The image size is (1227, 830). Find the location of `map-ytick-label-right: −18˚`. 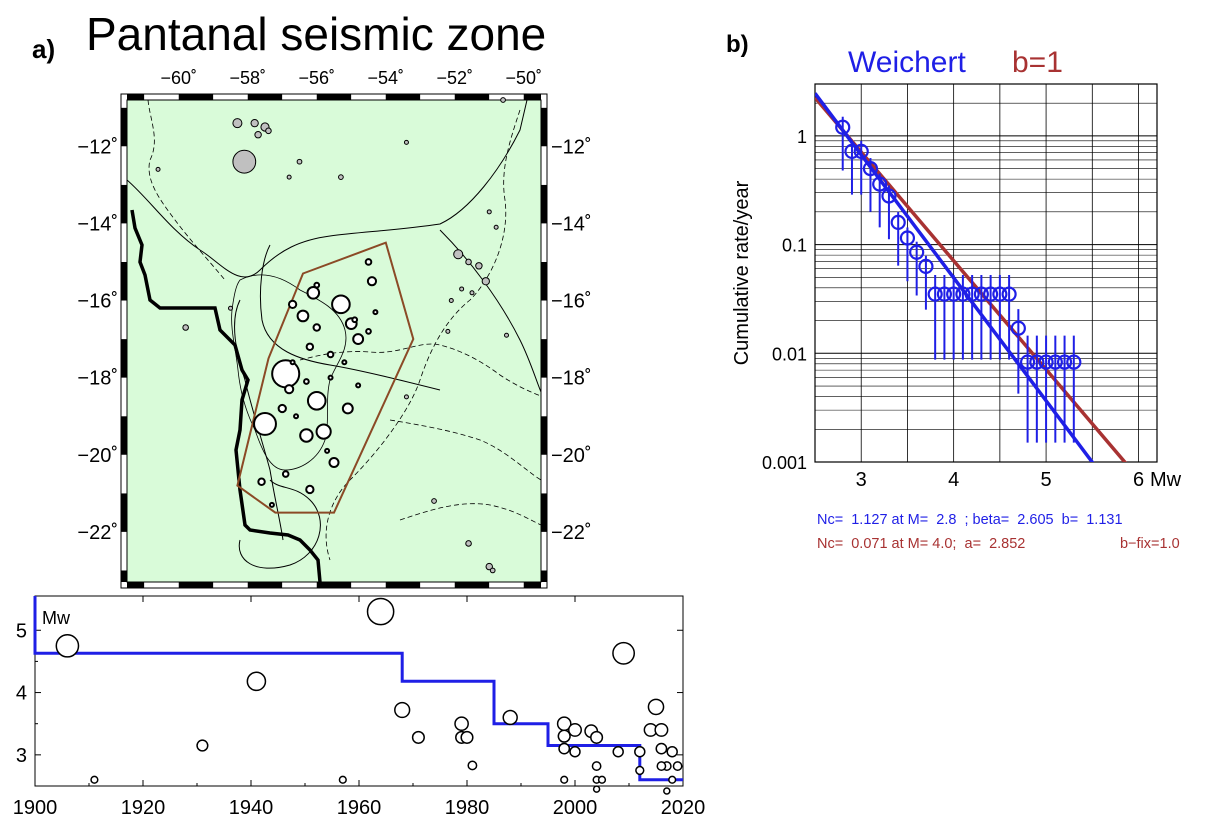

map-ytick-label-right: −18˚ is located at coordinates (571, 379).